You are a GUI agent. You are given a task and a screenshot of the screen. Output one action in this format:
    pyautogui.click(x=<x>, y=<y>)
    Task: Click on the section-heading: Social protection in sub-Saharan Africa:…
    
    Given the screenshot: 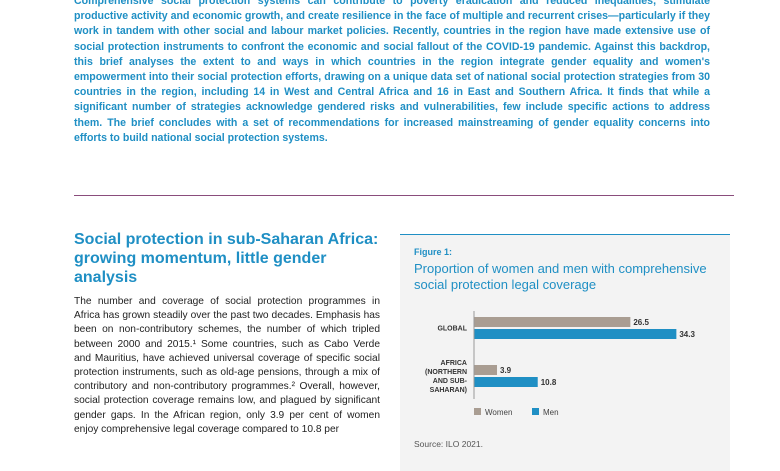 What is the action you would take?
    pyautogui.click(x=226, y=258)
    